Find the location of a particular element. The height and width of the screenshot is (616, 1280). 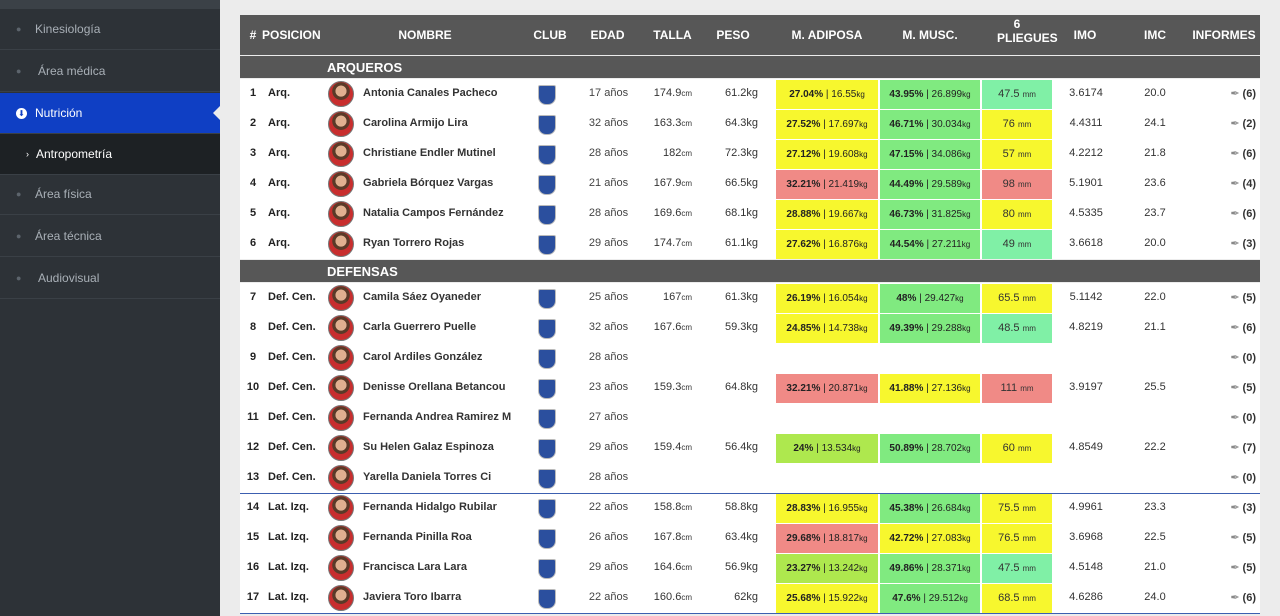

age: 27 años is located at coordinates (608, 417).